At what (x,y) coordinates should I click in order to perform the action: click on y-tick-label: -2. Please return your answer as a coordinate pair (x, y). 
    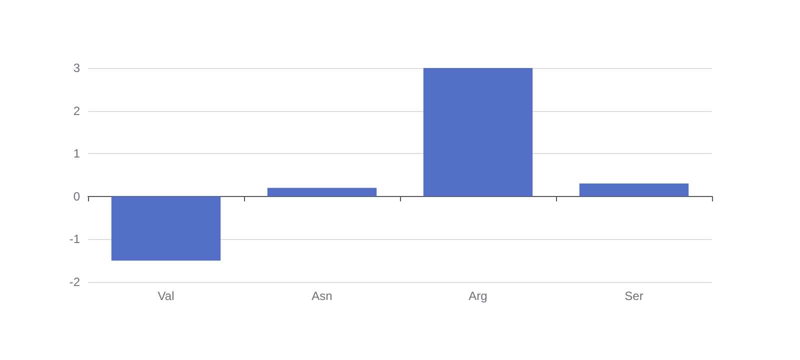
    Looking at the image, I should click on (74, 282).